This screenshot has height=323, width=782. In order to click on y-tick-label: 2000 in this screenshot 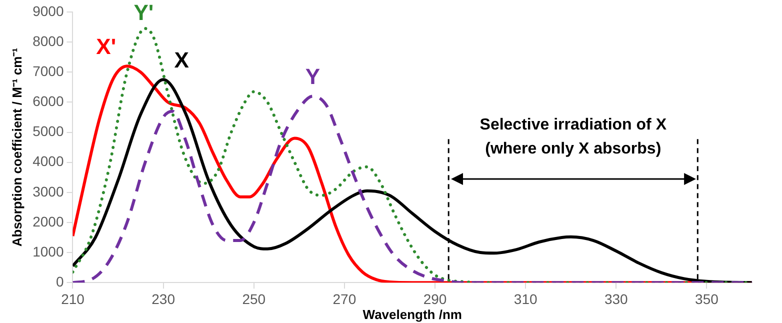, I will do `click(48, 221)`.